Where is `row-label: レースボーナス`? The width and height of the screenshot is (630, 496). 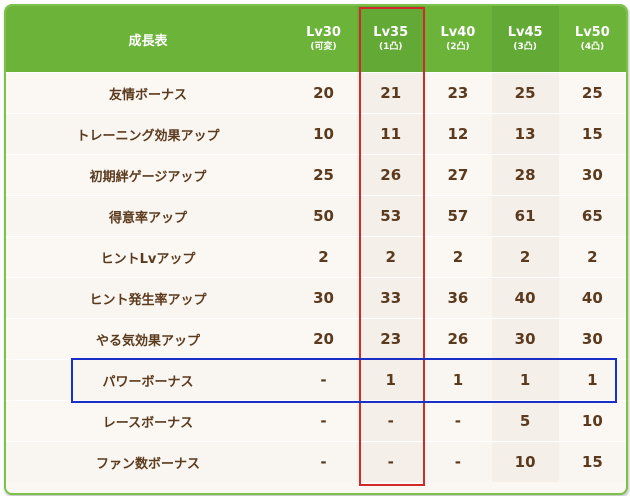
row-label: レースボーナス is located at coordinates (148, 421).